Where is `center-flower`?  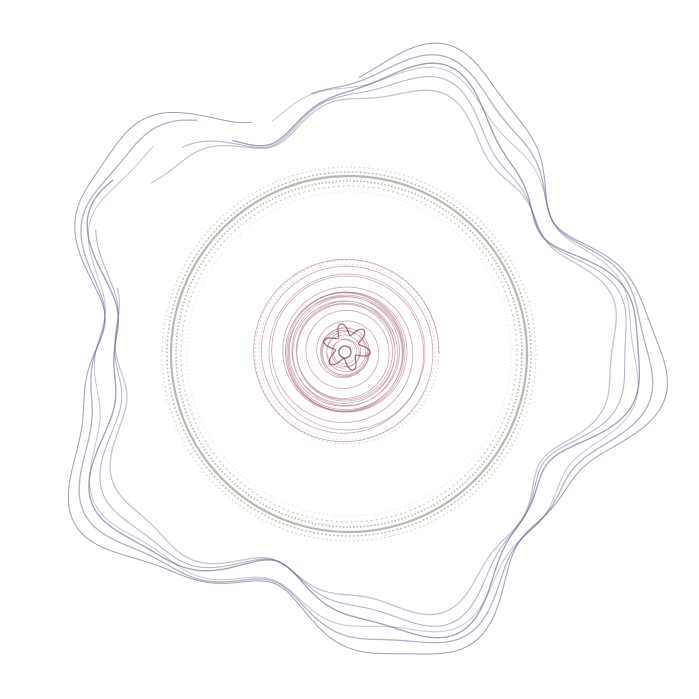
center-flower is located at coordinates (347, 347).